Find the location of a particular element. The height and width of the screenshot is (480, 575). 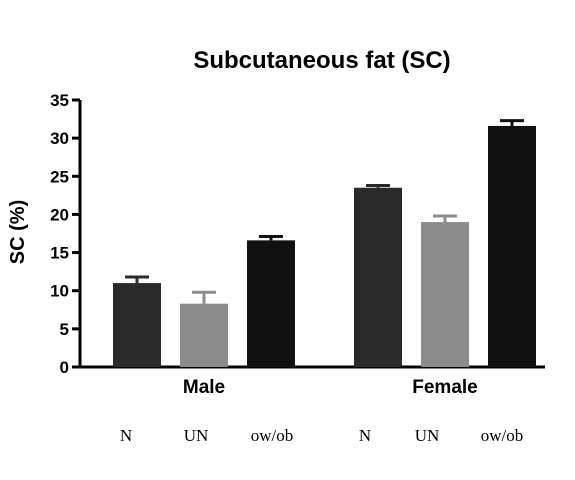

group-label-male: Male is located at coordinates (204, 387).